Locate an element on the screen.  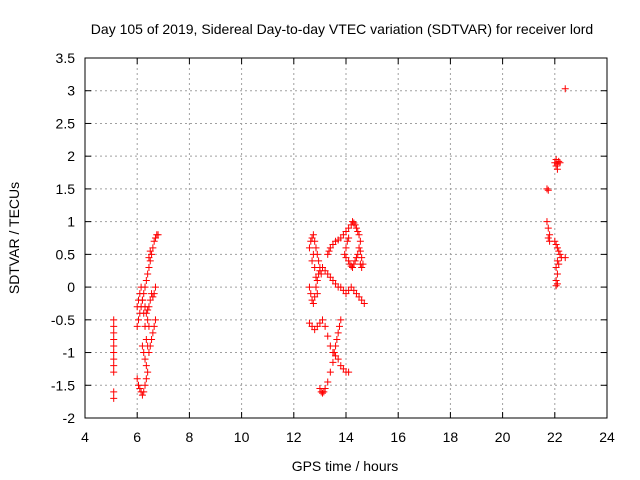
x-tick-label: 6 is located at coordinates (137, 437).